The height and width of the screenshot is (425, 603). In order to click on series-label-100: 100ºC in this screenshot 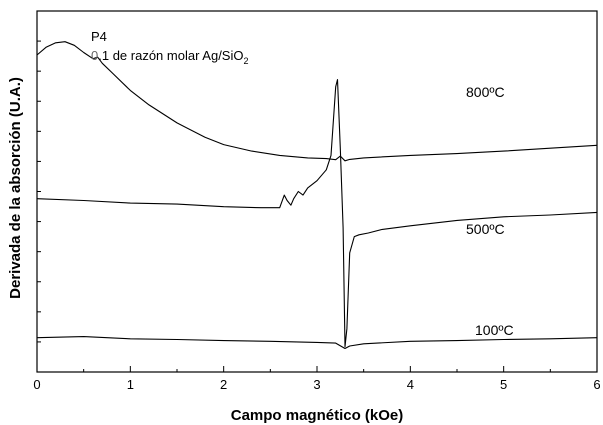, I will do `click(494, 330)`.